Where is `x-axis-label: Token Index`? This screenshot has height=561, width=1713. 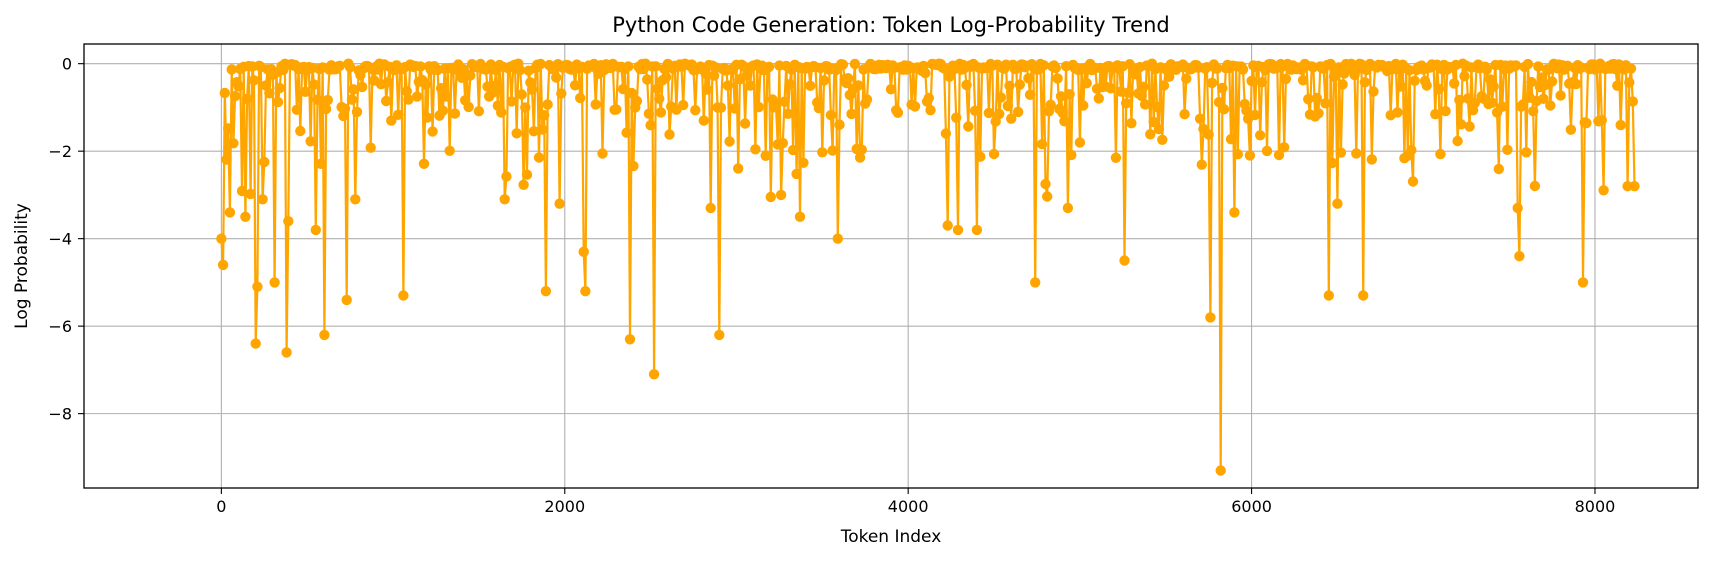 x-axis-label: Token Index is located at coordinates (891, 537).